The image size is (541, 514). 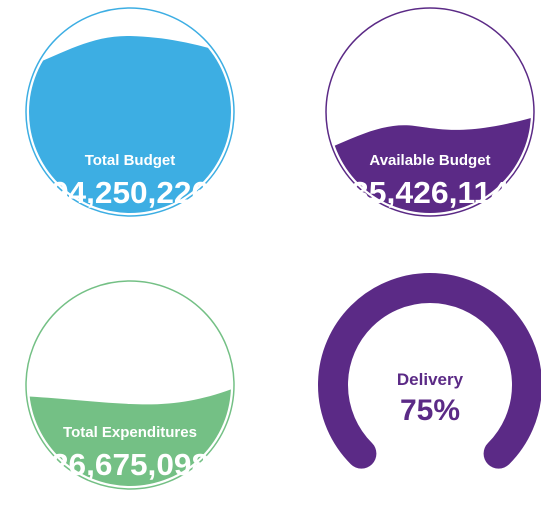 What do you see at coordinates (429, 160) in the screenshot?
I see `widget-label: Available Budget` at bounding box center [429, 160].